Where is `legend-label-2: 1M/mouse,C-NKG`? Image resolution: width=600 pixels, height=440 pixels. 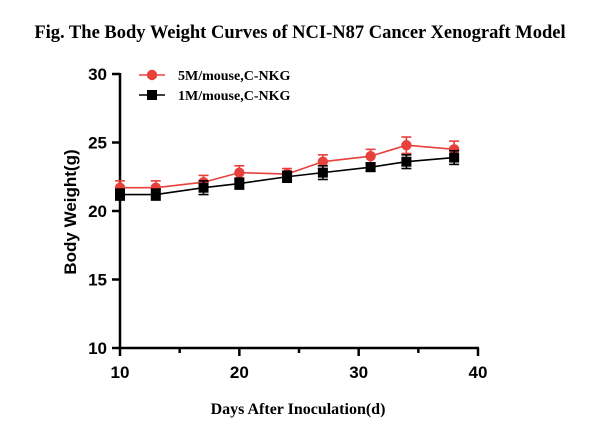
legend-label-2: 1M/mouse,C-NKG is located at coordinates (234, 96).